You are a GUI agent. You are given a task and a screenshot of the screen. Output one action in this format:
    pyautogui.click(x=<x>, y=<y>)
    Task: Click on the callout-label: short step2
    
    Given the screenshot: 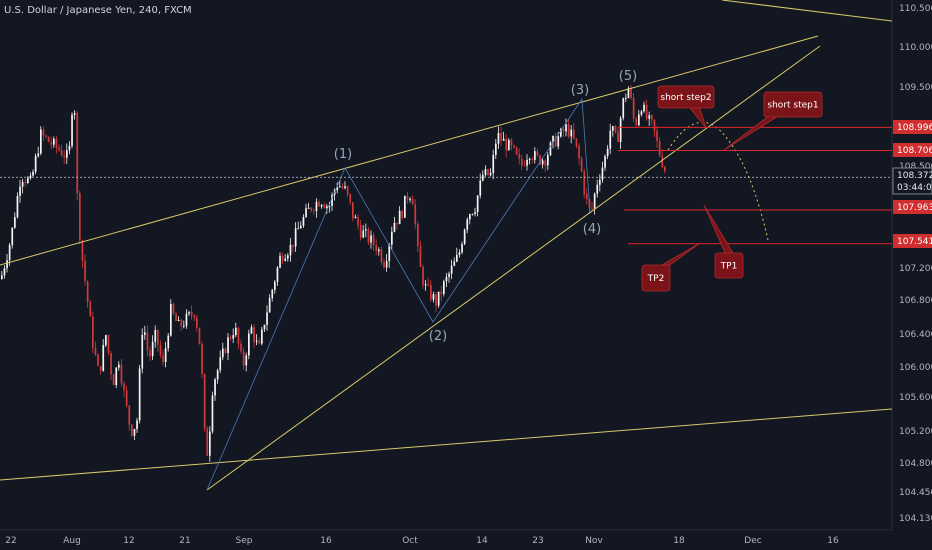 What is the action you would take?
    pyautogui.click(x=685, y=98)
    